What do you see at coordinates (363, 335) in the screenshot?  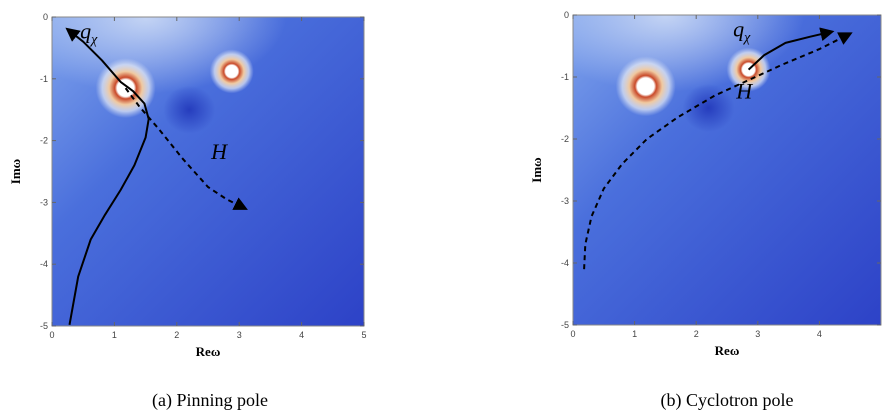 I see `x-tick-label: 5` at bounding box center [363, 335].